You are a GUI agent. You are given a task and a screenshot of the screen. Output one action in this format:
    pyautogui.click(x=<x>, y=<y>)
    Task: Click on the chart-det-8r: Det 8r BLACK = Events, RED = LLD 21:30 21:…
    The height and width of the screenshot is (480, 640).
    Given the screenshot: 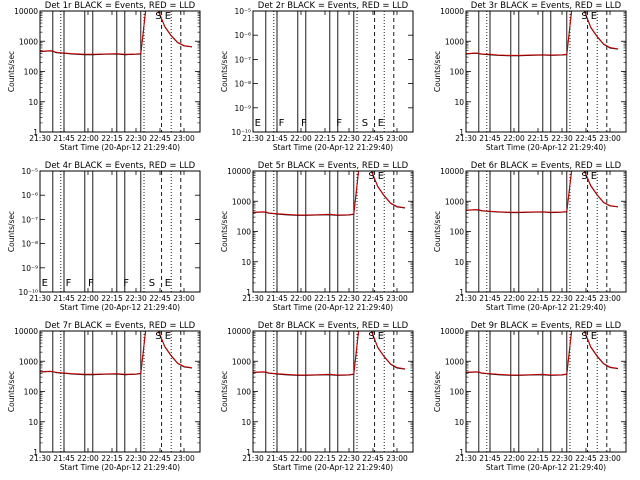 What is the action you would take?
    pyautogui.click(x=317, y=396)
    